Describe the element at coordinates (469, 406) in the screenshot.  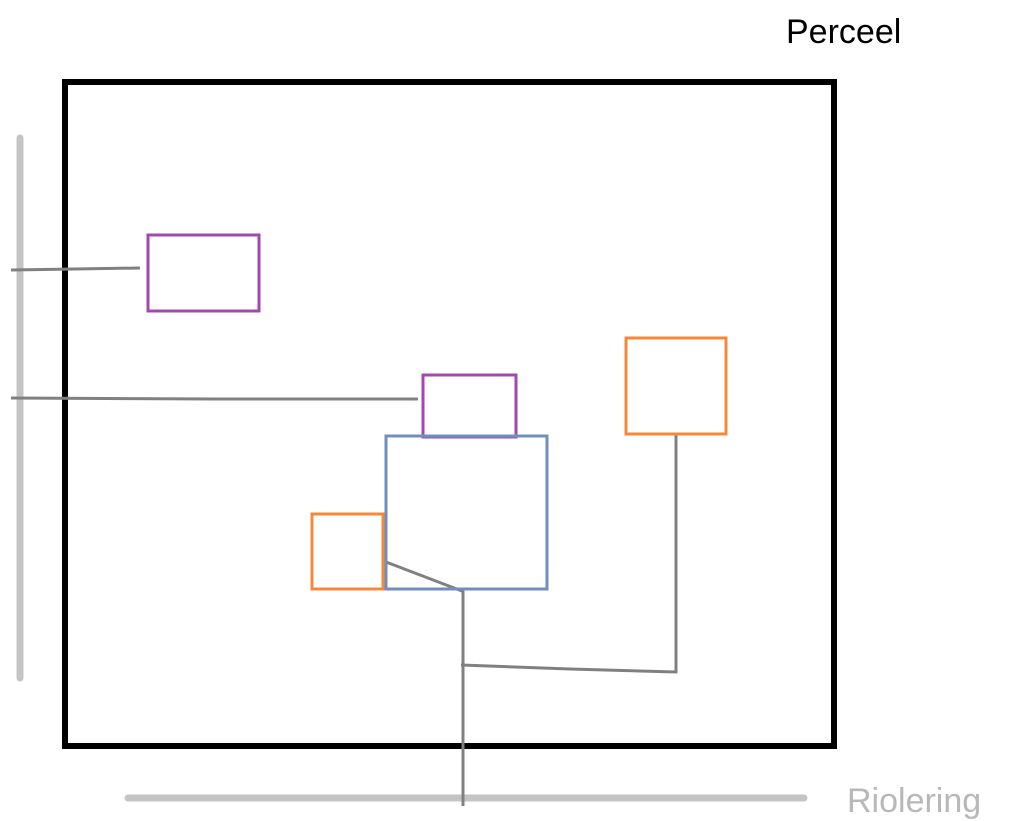
I see `purple-box-center` at that location.